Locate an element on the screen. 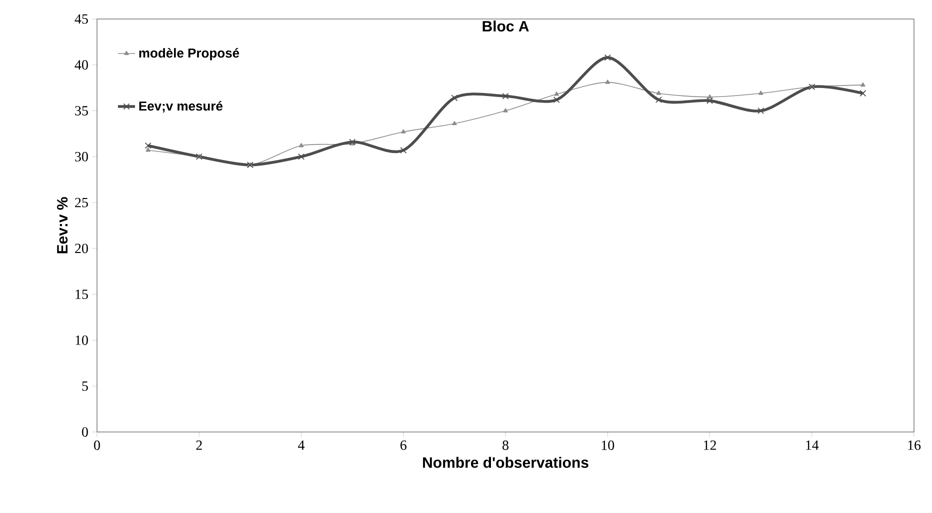 This screenshot has width=932, height=513. x-tick-label: 12 is located at coordinates (710, 445).